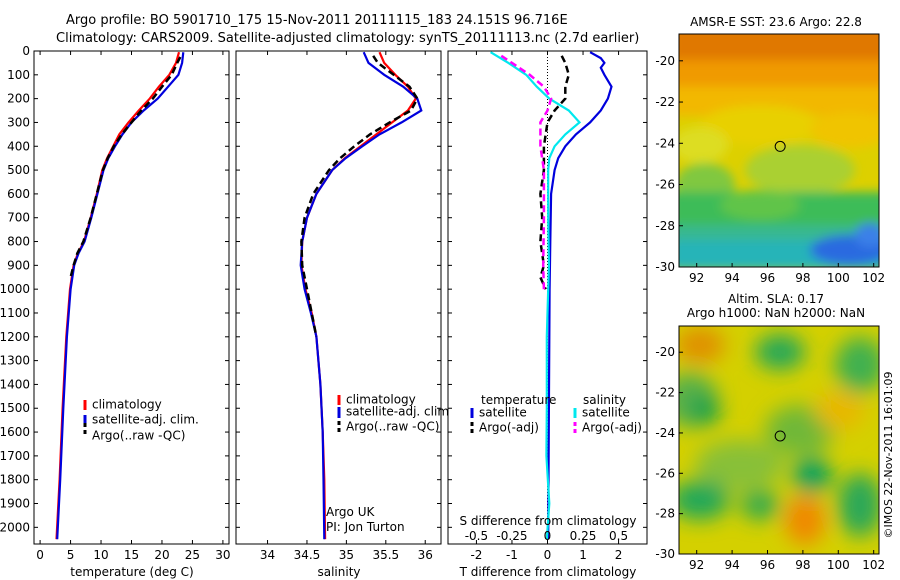  I want to click on legend-argo: Argo(..raw -QC), so click(392, 427).